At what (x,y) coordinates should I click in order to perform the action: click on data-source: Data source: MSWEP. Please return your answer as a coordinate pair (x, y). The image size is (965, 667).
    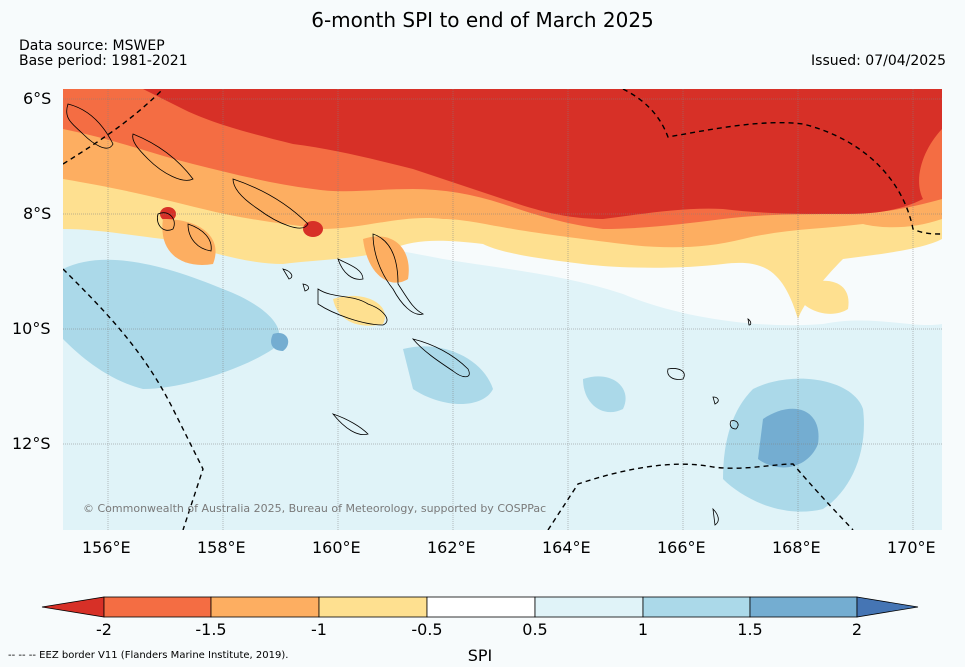
    Looking at the image, I should click on (92, 46).